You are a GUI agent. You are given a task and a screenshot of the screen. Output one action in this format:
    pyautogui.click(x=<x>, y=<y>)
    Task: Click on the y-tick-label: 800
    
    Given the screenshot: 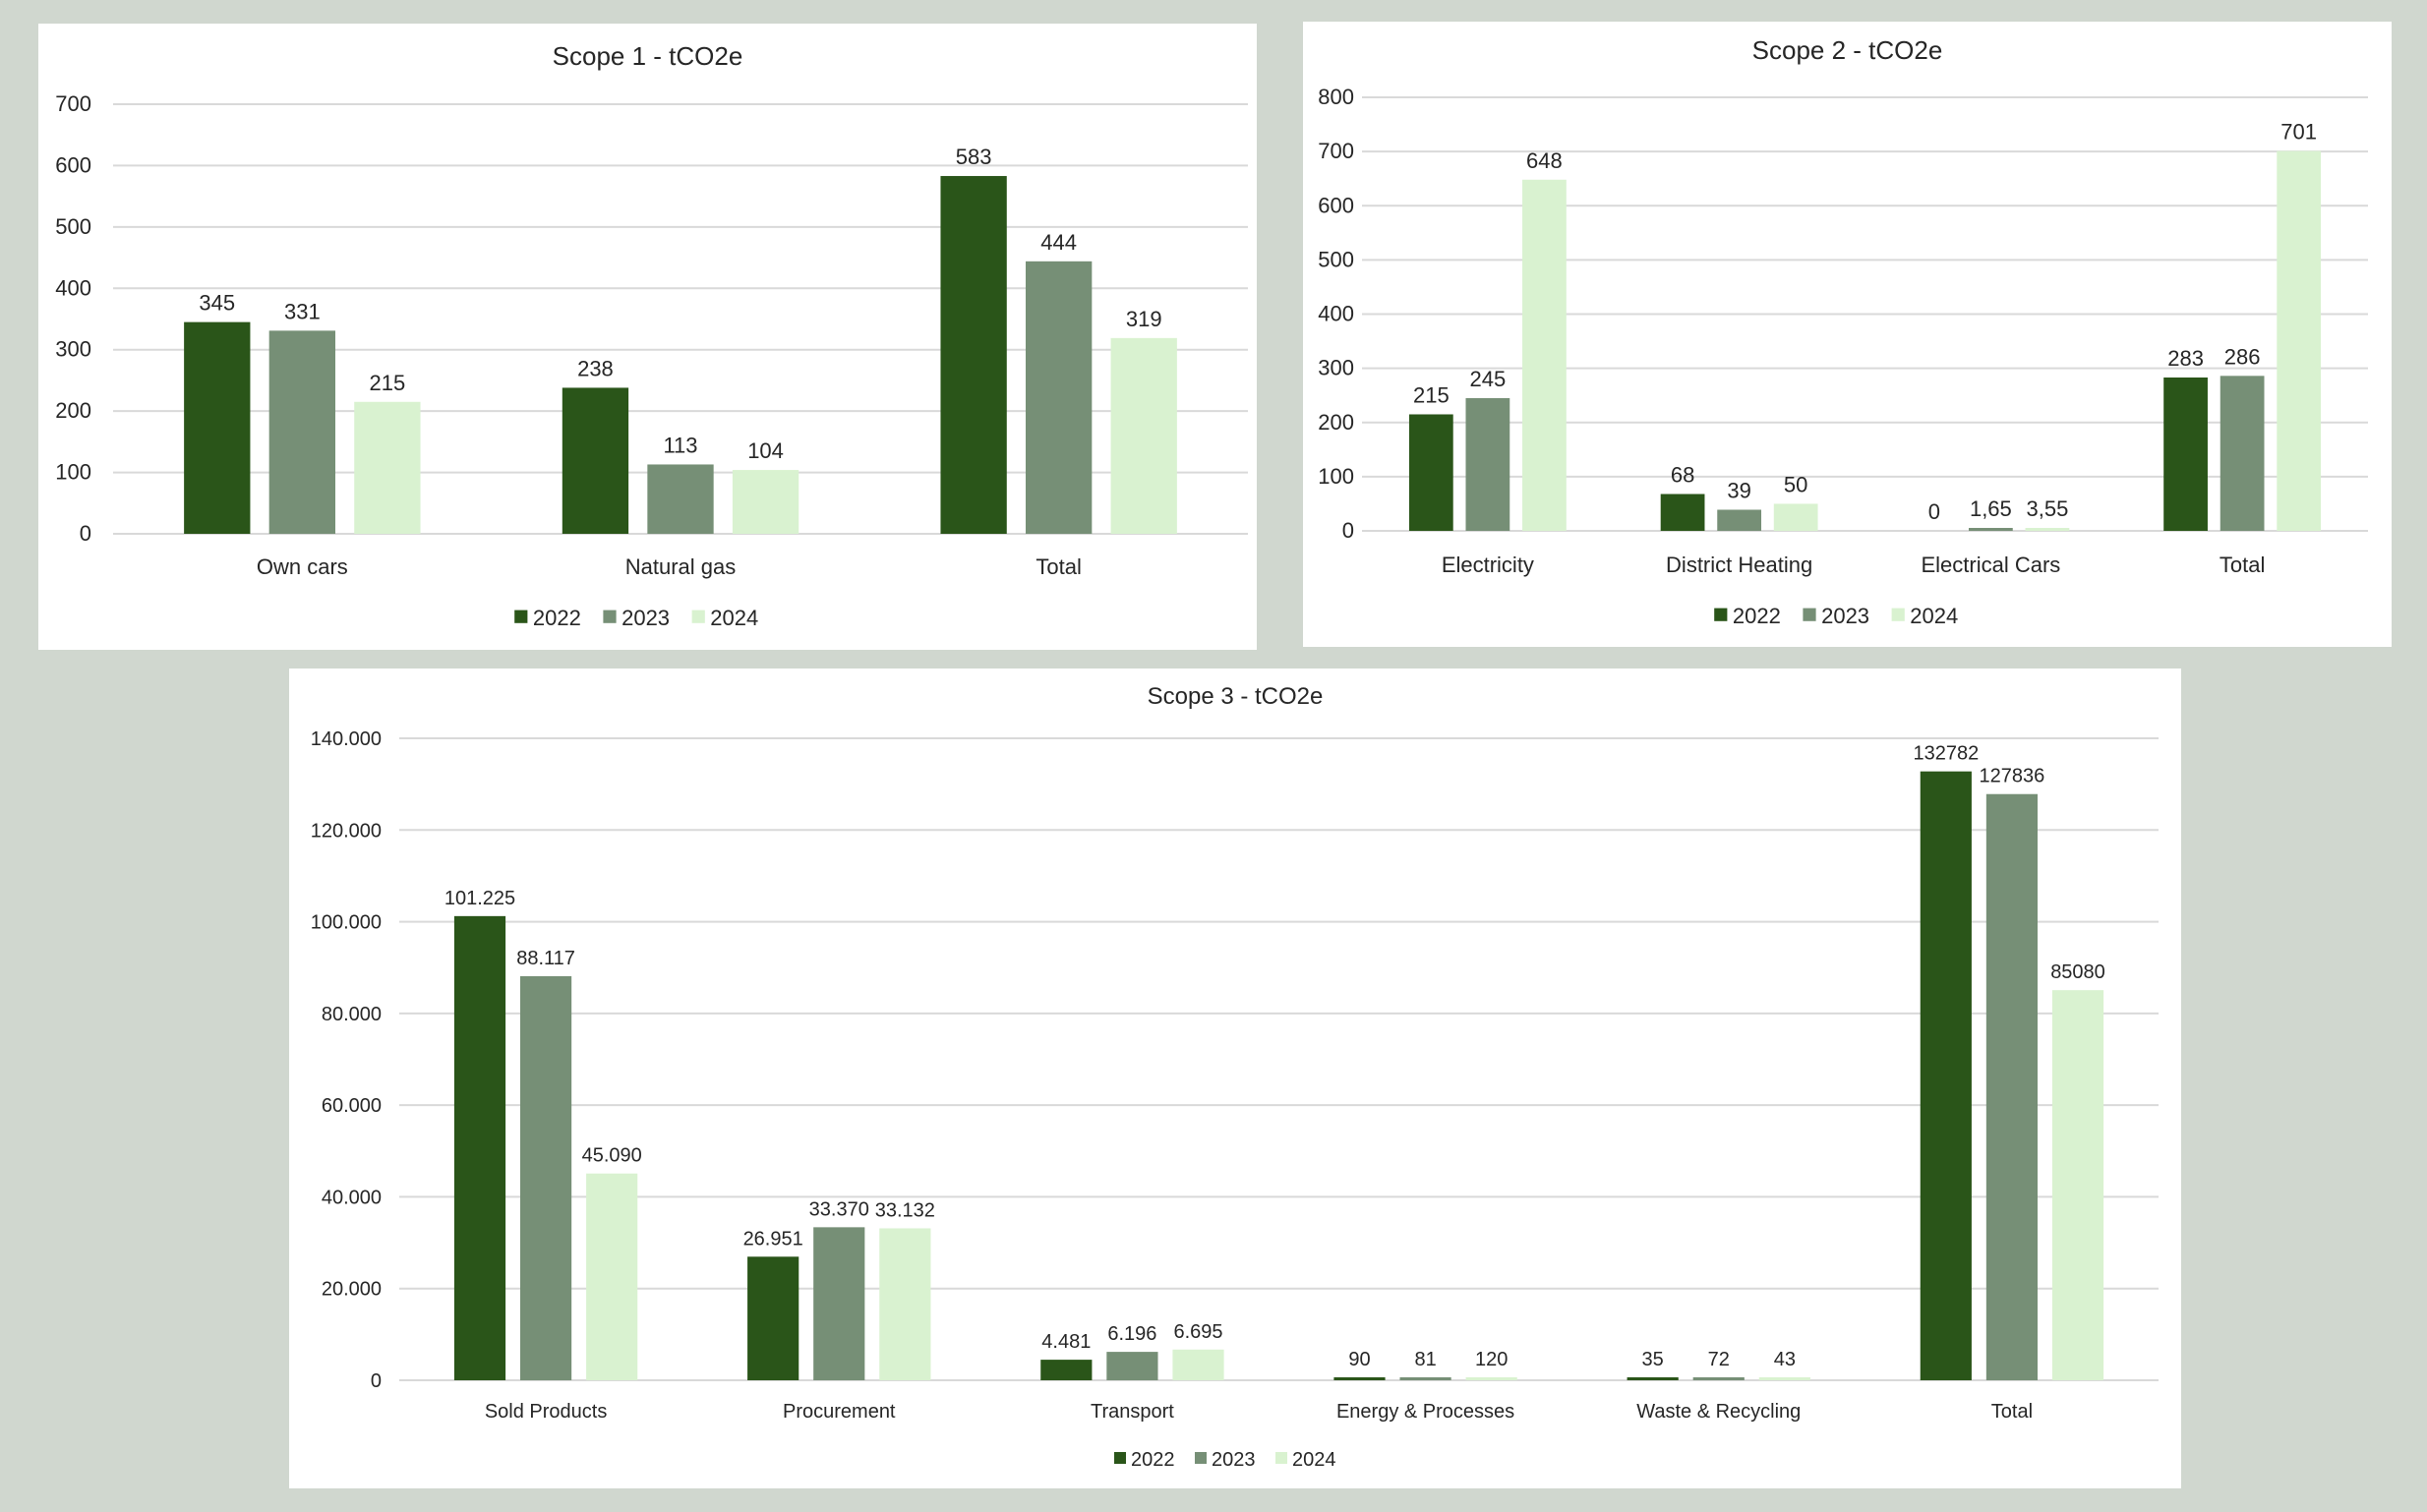 What is the action you would take?
    pyautogui.click(x=1336, y=97)
    